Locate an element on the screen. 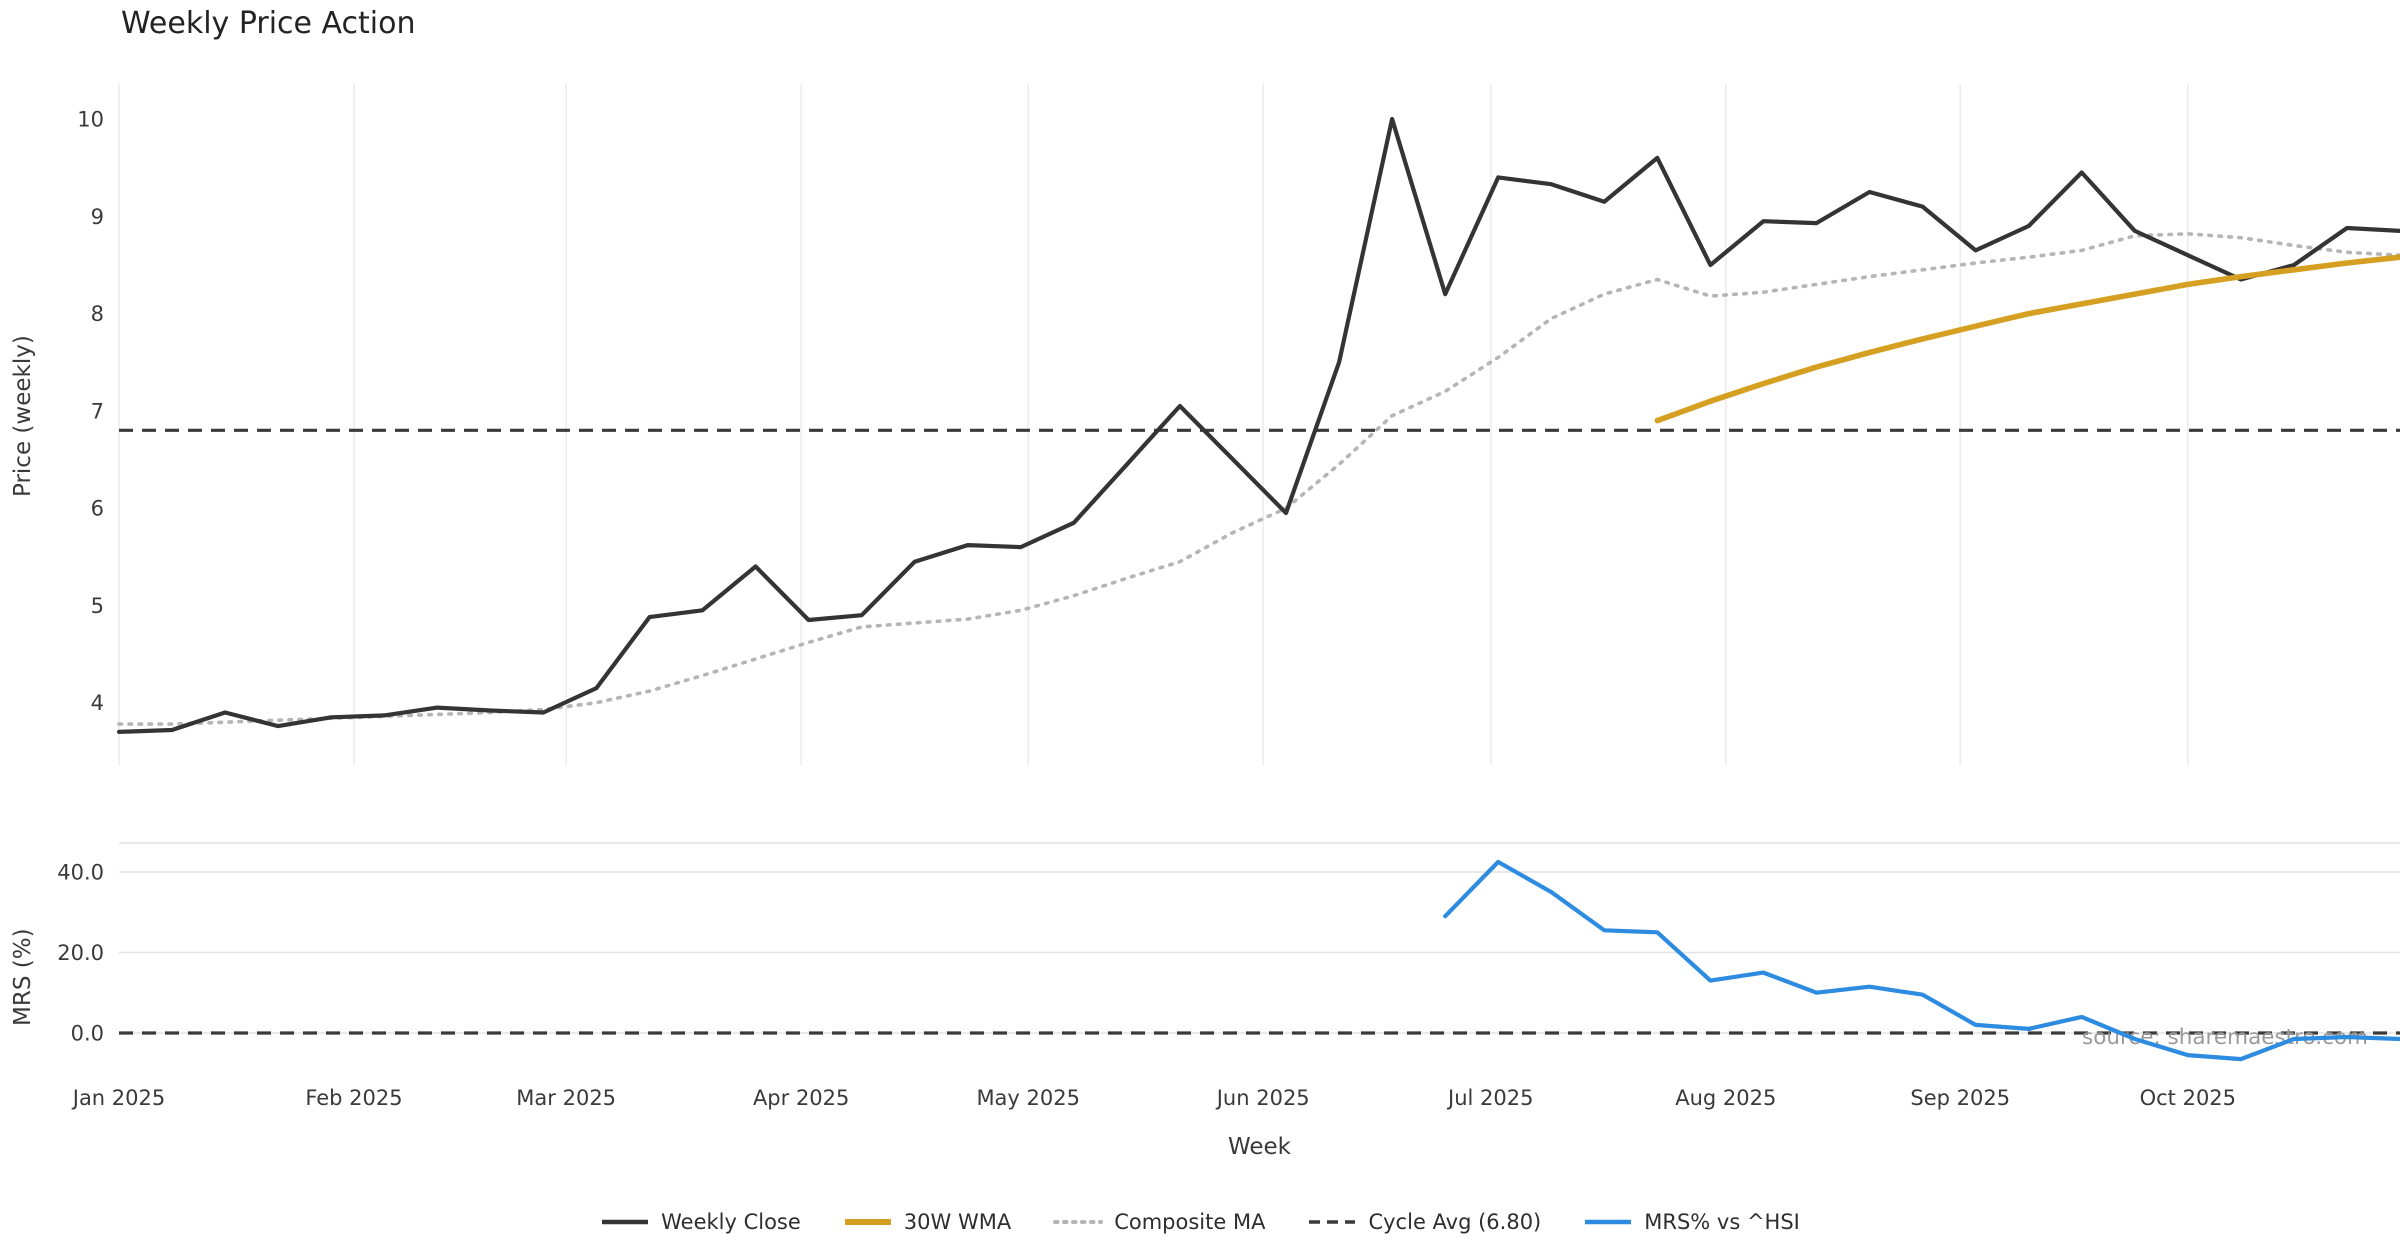 The image size is (2400, 1260). mrs-tick-label: 0.0 is located at coordinates (87, 1033).